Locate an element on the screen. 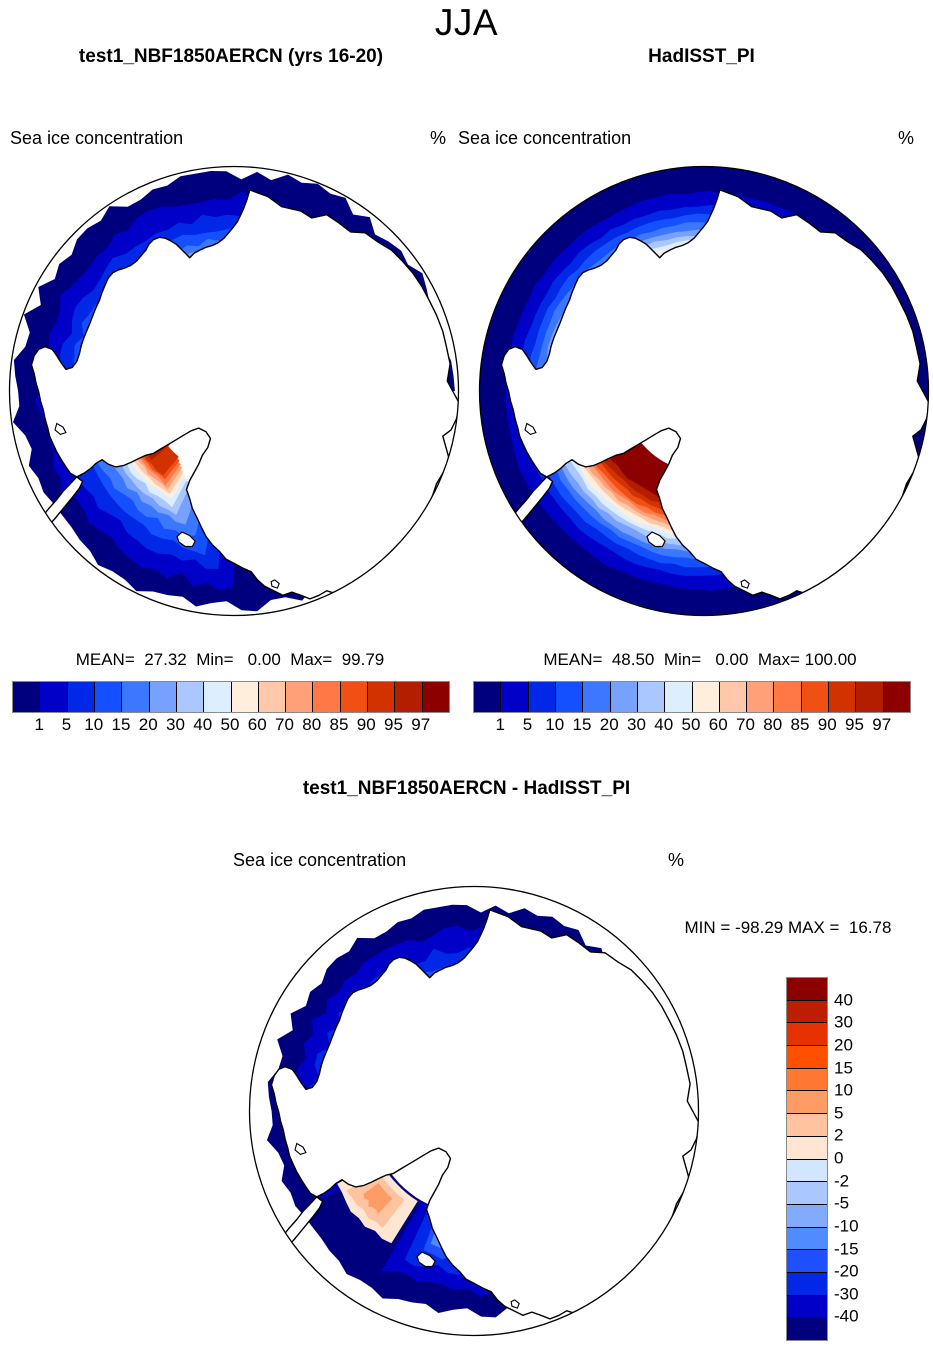  colorbar-tick-label: 0 is located at coordinates (839, 1158).